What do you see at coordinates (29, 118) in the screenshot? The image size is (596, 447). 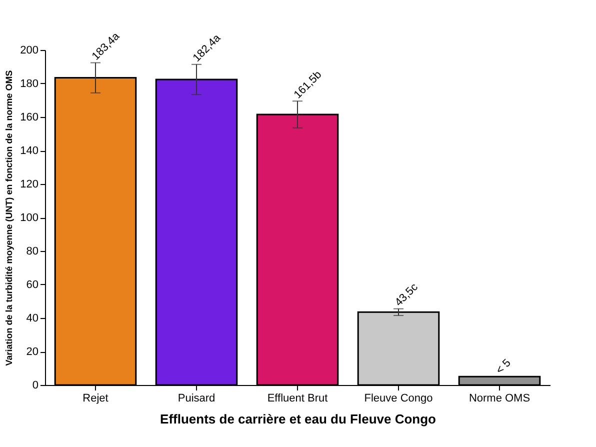 I see `y-tick-label: 160` at bounding box center [29, 118].